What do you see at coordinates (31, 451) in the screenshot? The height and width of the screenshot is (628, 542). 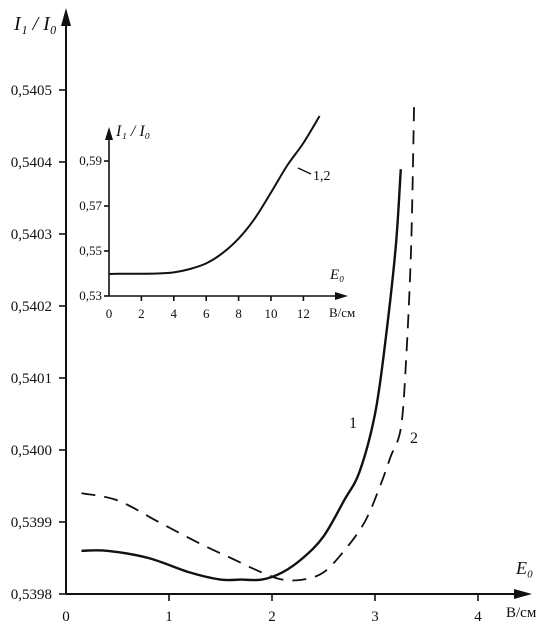 I see `main-y-tick-label: 0,5400` at bounding box center [31, 451].